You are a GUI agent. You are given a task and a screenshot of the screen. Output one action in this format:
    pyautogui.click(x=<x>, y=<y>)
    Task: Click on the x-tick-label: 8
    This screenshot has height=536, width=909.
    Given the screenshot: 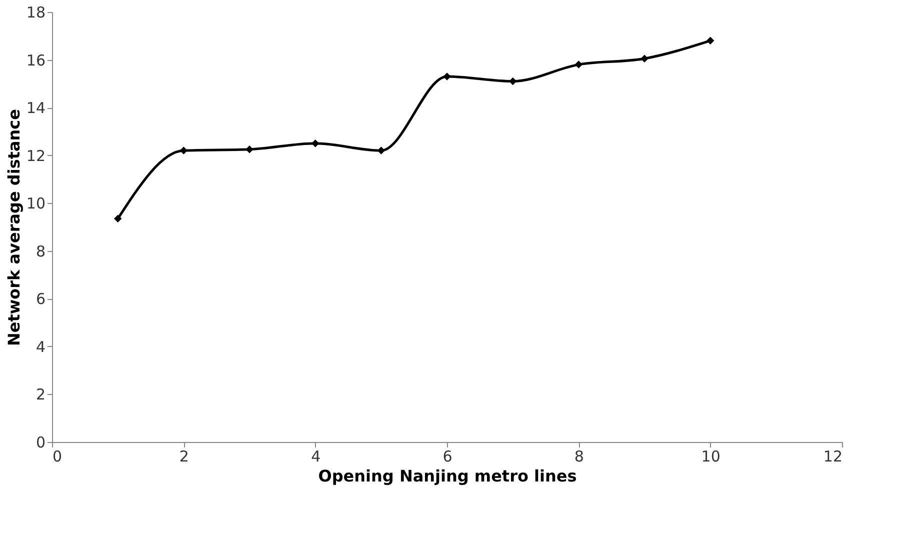 What is the action you would take?
    pyautogui.click(x=579, y=457)
    